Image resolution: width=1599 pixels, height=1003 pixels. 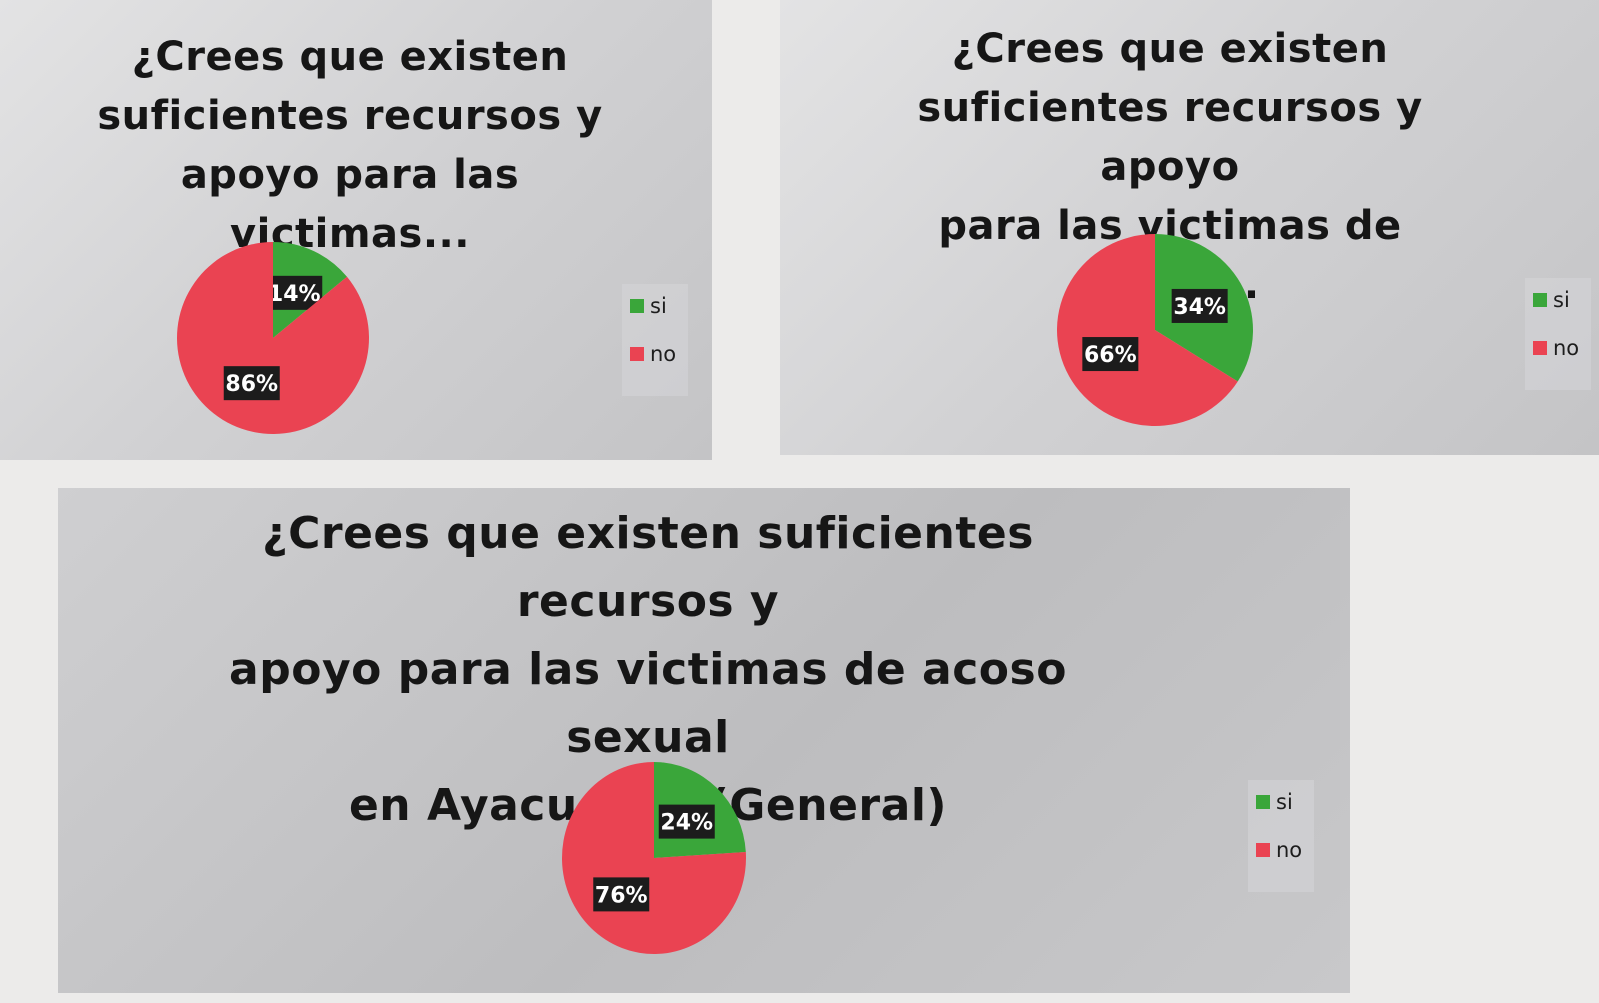 I want to click on data-label-text: 76%, so click(x=621, y=895).